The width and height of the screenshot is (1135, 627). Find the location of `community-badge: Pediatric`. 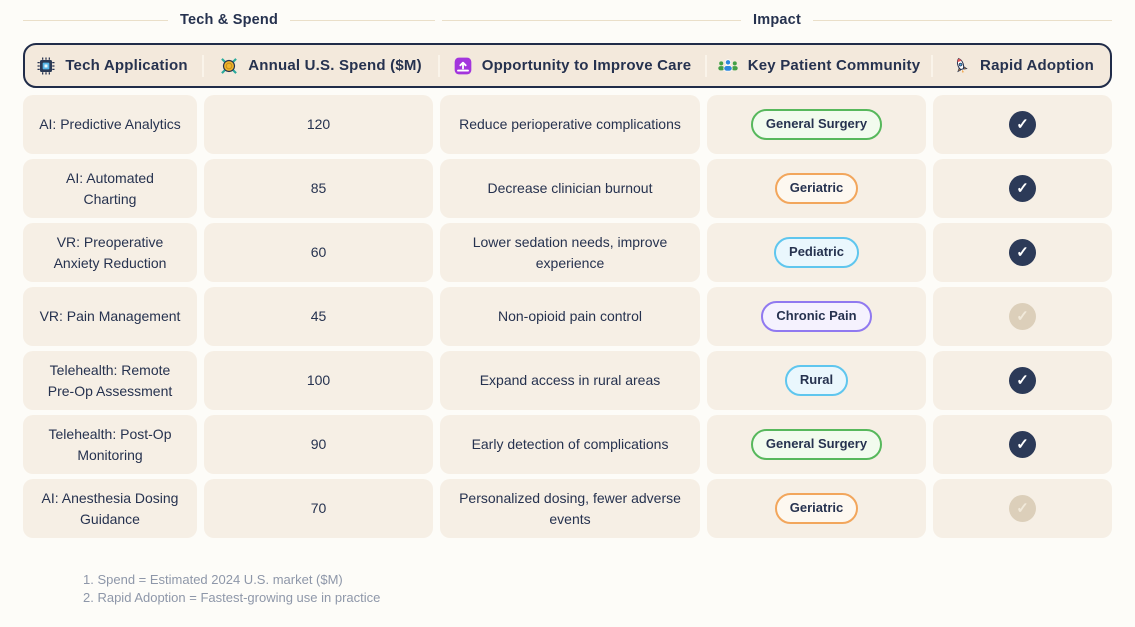

community-badge: Pediatric is located at coordinates (816, 252).